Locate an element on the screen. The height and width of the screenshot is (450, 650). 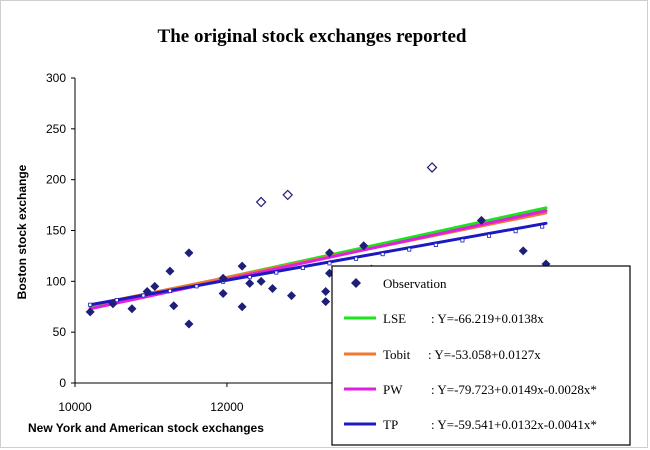
chart-title: The original stock exchanges reported is located at coordinates (312, 36).